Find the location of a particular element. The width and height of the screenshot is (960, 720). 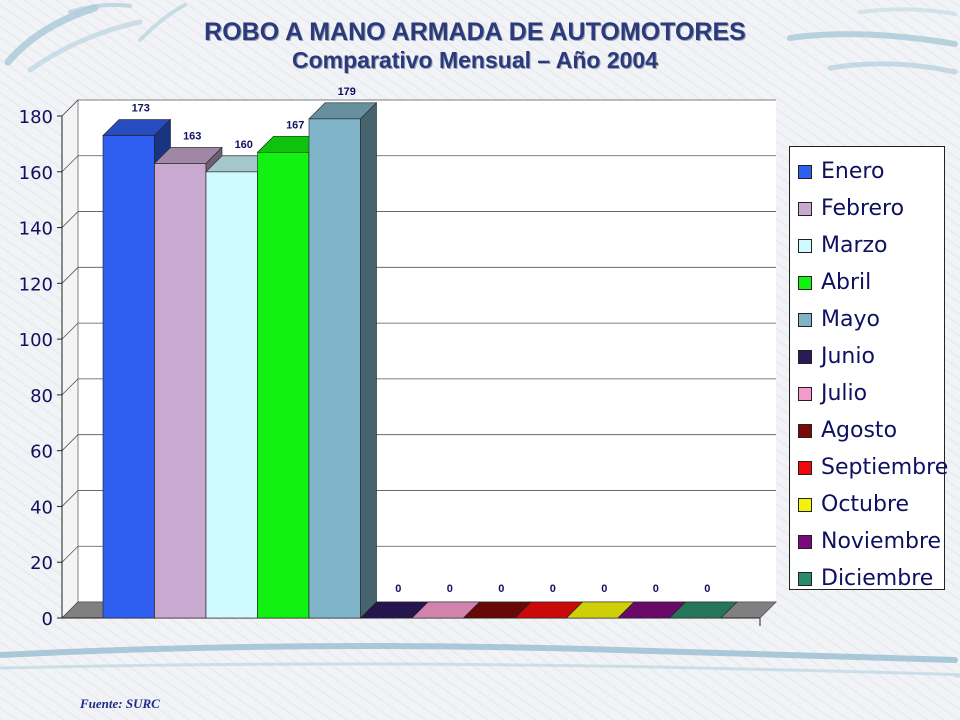

plot-side-wall is located at coordinates (70, 359).